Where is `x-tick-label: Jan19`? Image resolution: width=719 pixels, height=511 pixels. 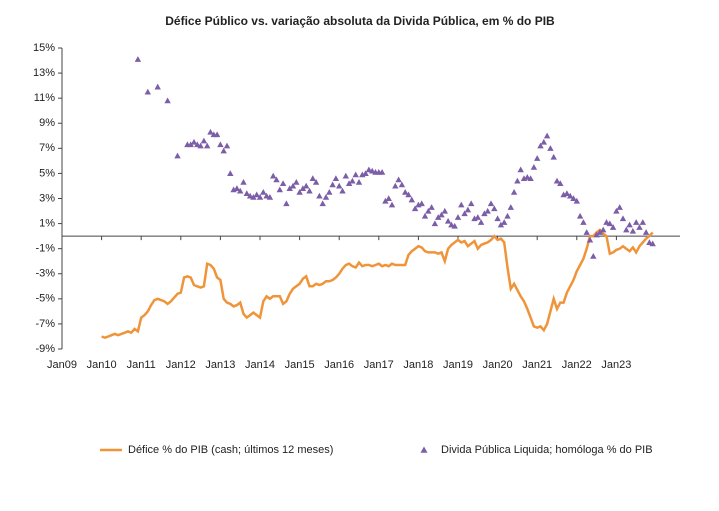
x-tick-label: Jan19 is located at coordinates (458, 365).